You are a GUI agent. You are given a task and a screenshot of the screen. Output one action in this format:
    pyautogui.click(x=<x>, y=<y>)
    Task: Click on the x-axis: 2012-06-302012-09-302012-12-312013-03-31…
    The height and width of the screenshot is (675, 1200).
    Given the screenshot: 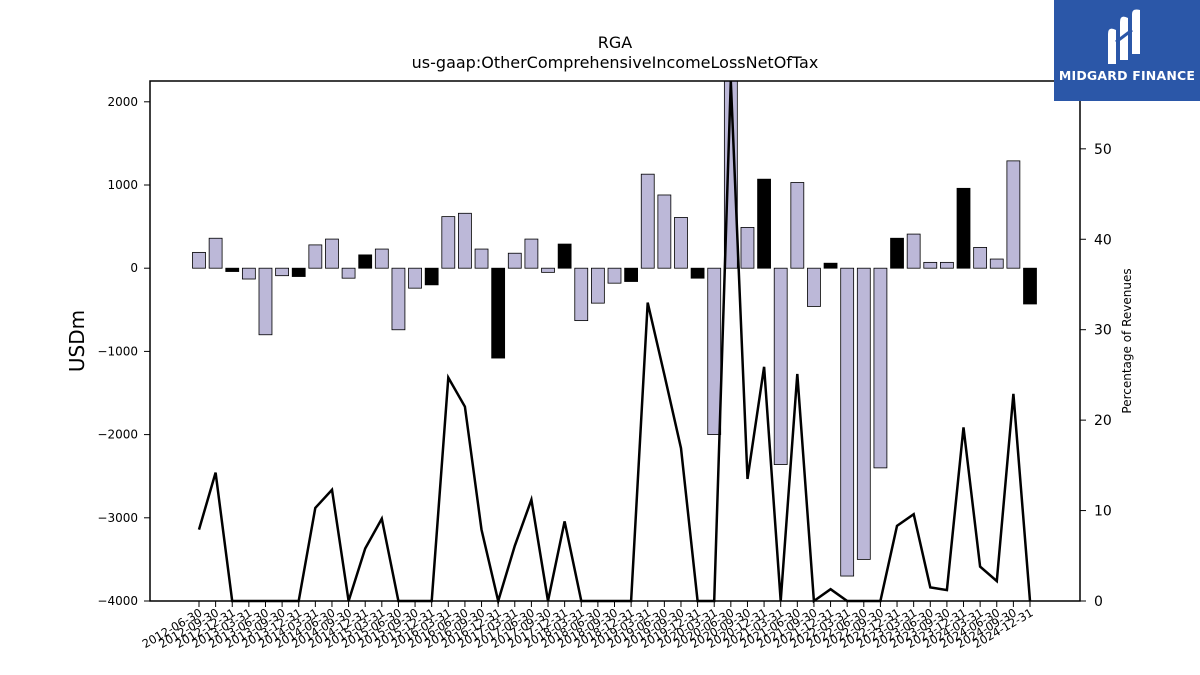 What is the action you would take?
    pyautogui.click(x=588, y=626)
    